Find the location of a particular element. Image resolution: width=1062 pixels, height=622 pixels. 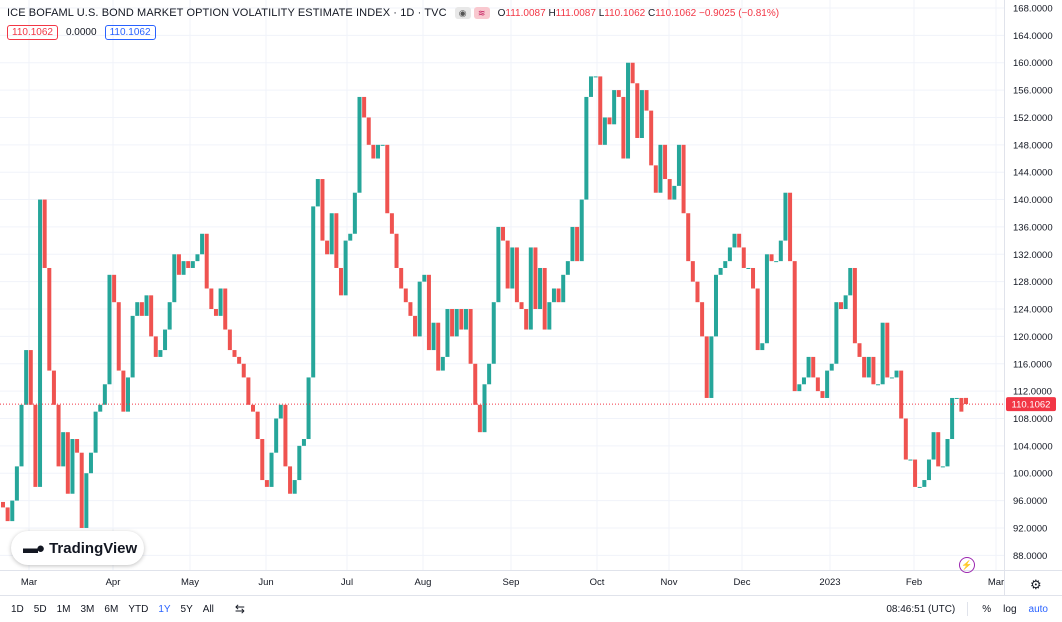

alert-icon: ≋ is located at coordinates (481, 13).